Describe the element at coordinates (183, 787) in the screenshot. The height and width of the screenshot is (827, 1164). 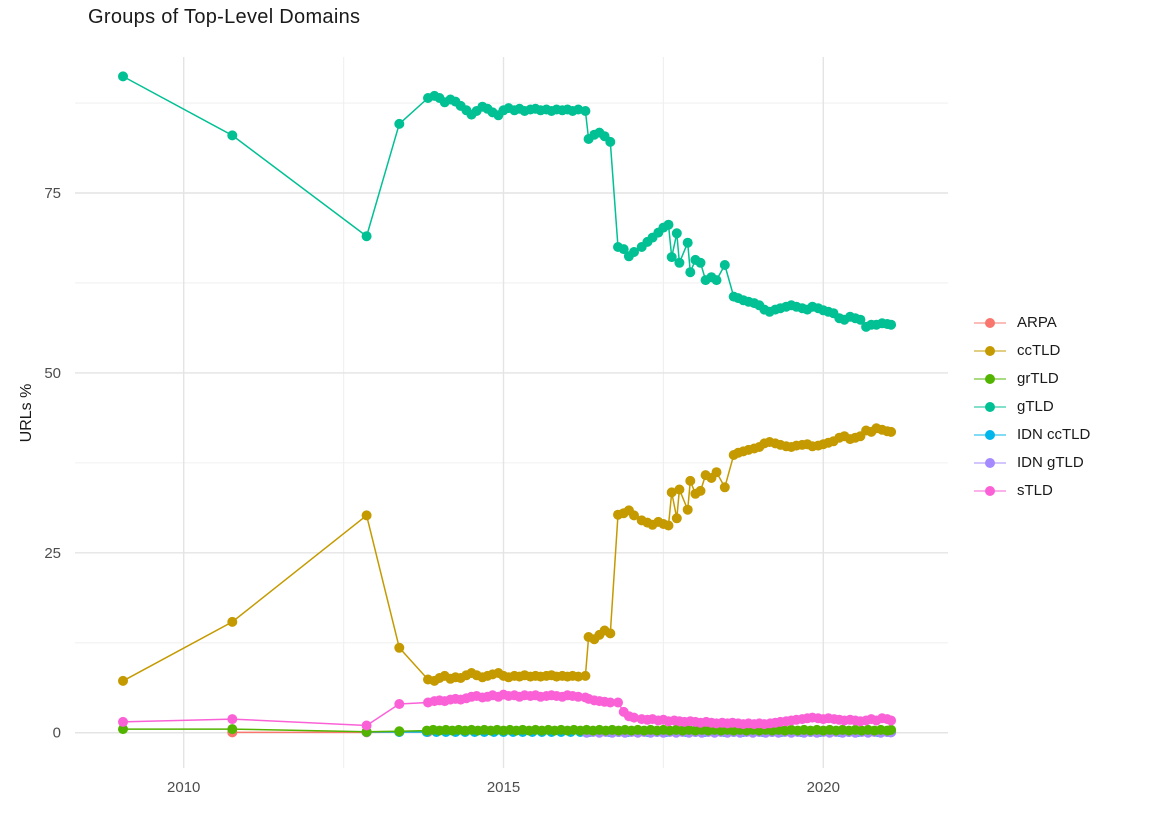
I see `x-tick-label: 2010` at that location.